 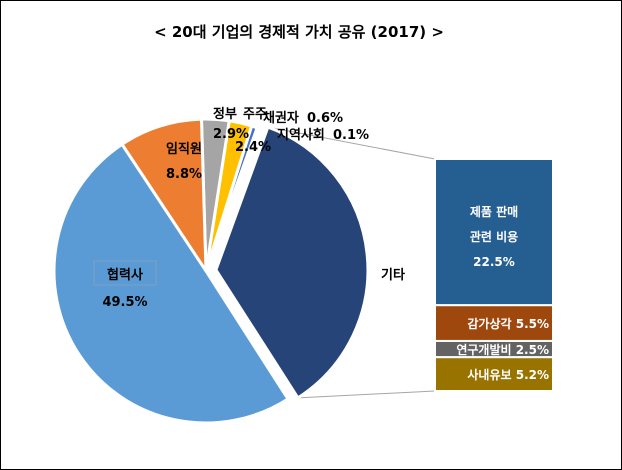 What do you see at coordinates (502, 349) in the screenshot?
I see `bar-label-2: 연구개발비 2.5%` at bounding box center [502, 349].